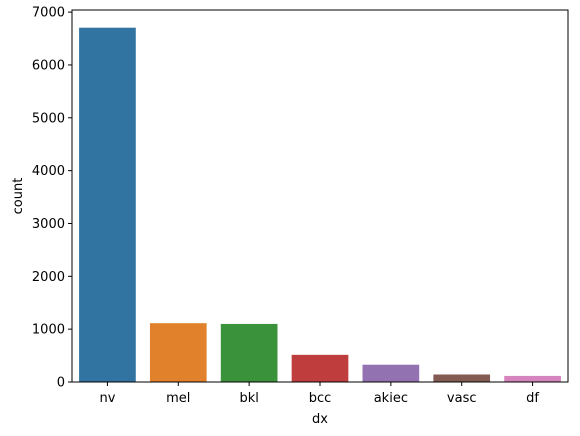  Describe the element at coordinates (178, 352) in the screenshot. I see `bar-mel` at that location.